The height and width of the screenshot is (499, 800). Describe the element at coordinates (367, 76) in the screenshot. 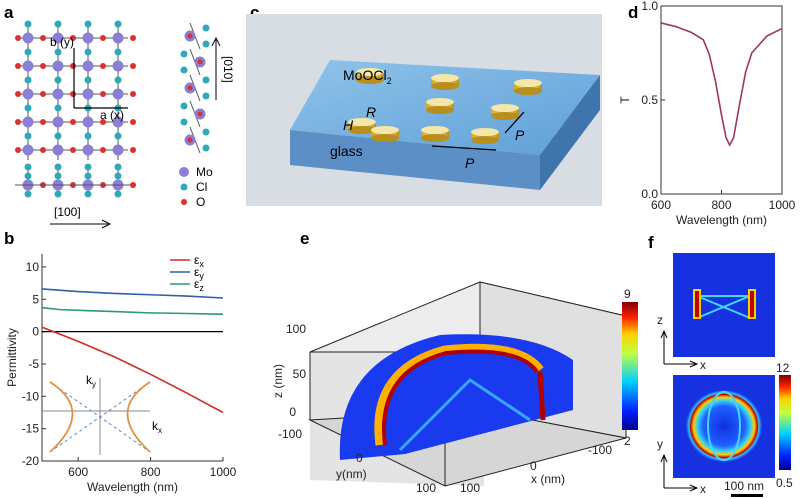

I see `material-label: MoOCl2` at that location.